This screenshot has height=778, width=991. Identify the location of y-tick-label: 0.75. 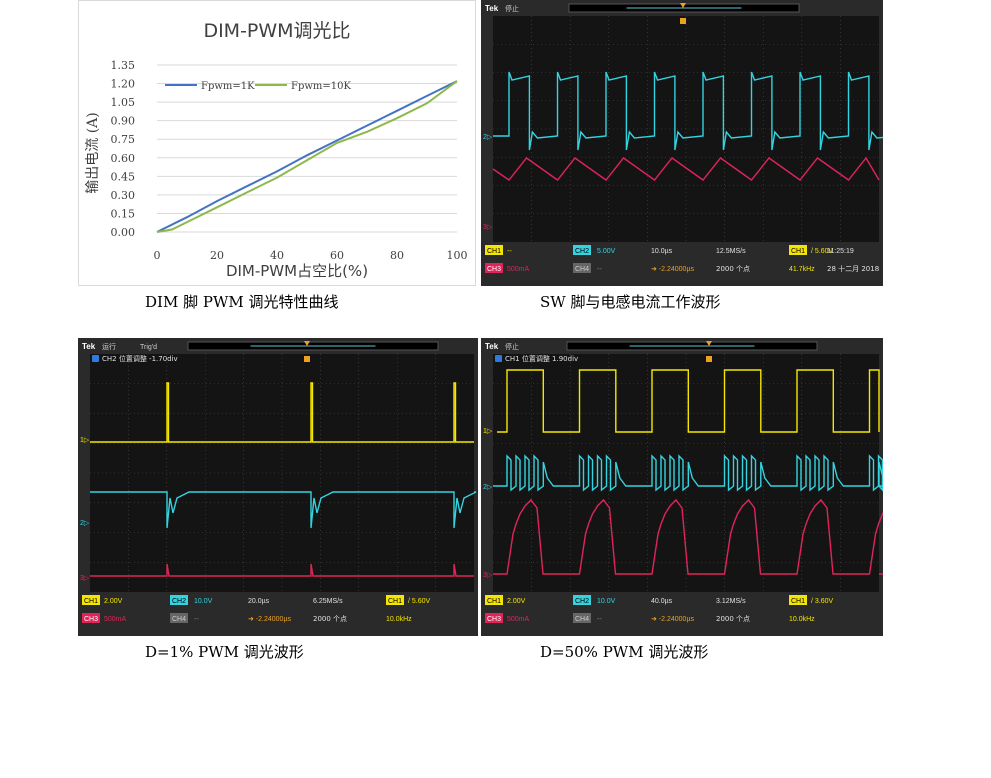
(123, 139).